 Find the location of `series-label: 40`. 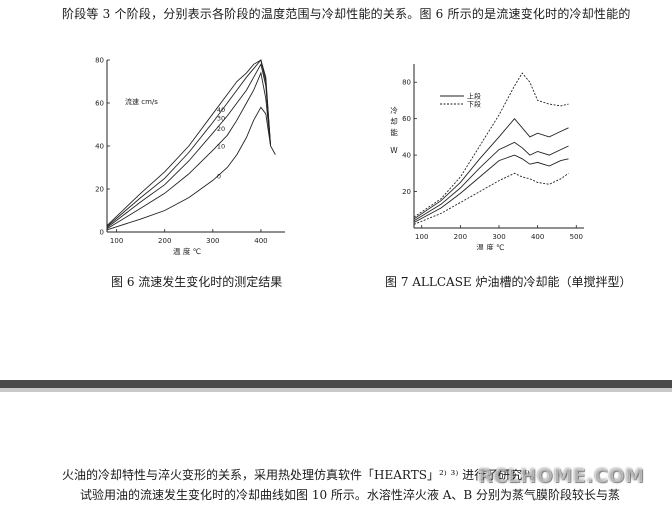

series-label: 40 is located at coordinates (221, 110).